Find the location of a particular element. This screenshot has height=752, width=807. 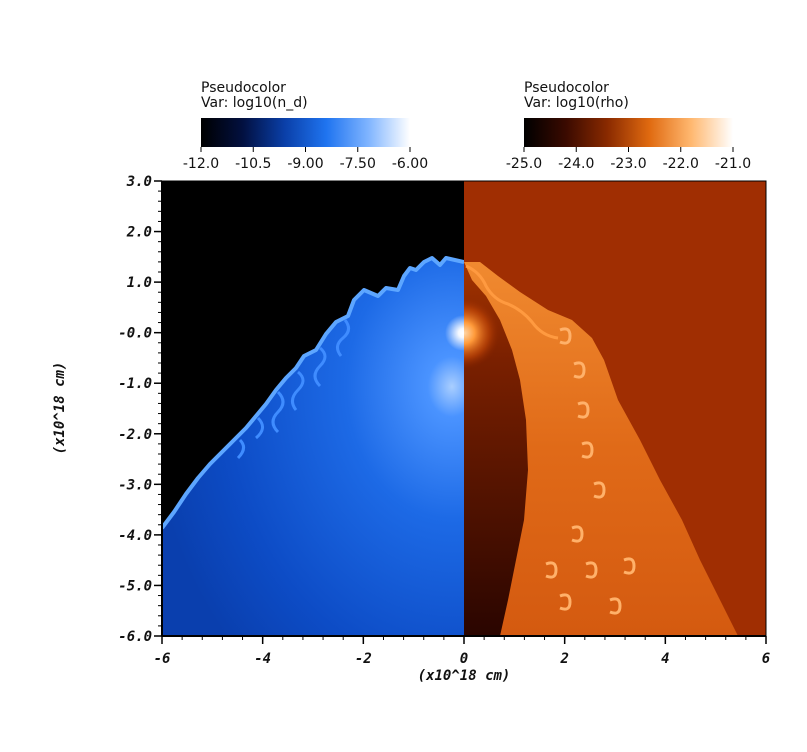

legend-0-ticks: -12.0 -10.5 -9.00 -7.50 -6.00 is located at coordinates (305, 159).